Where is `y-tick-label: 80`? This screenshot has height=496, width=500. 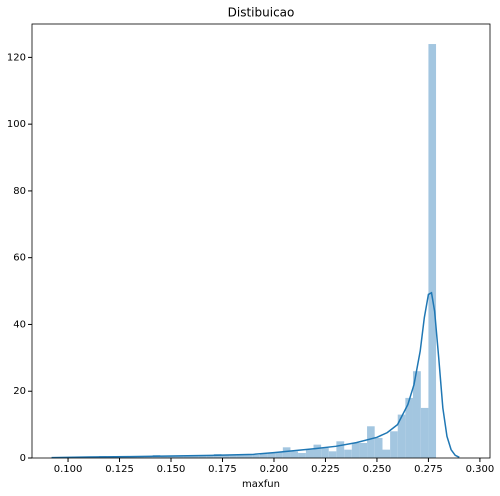
y-tick-label: 80 is located at coordinates (19, 191).